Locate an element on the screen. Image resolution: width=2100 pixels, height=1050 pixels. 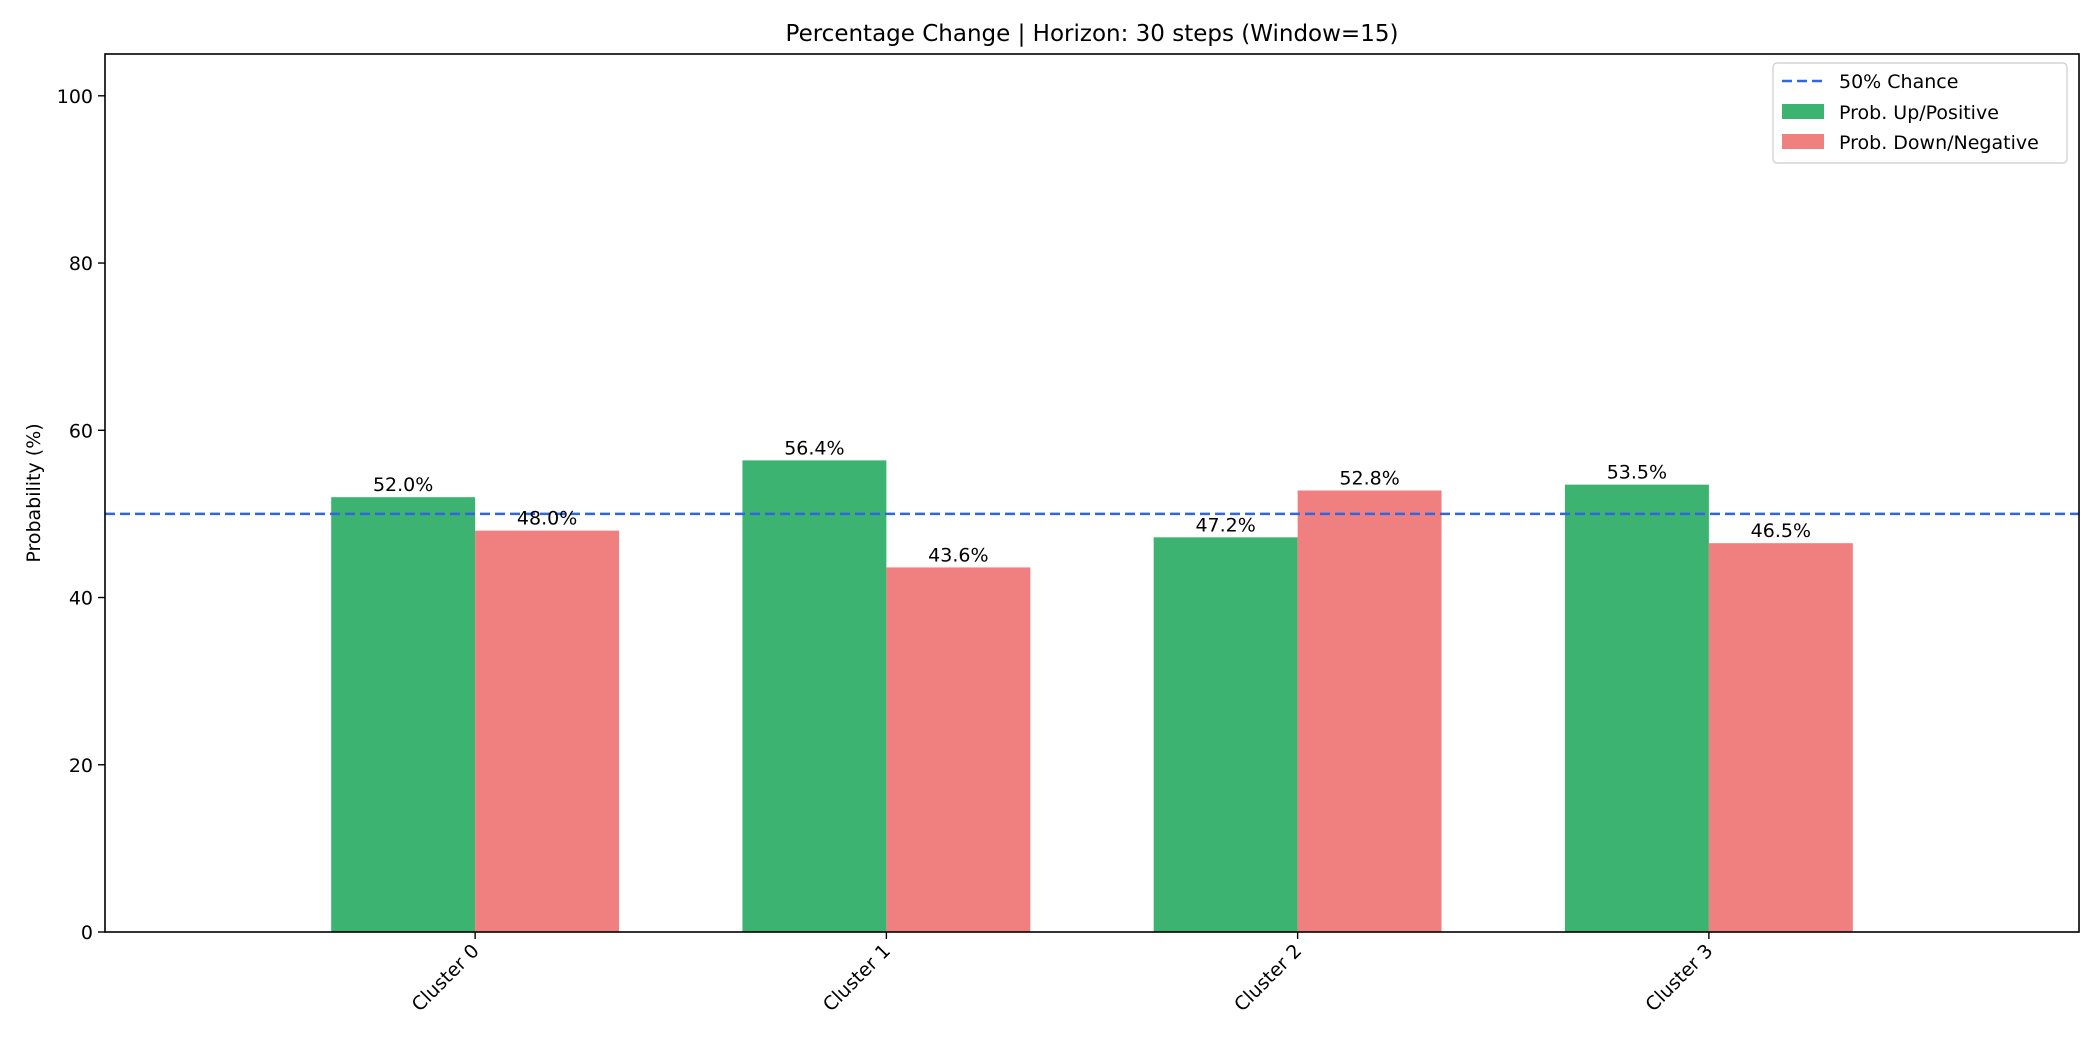
x-tick-label: Cluster 2 is located at coordinates (1268, 978).